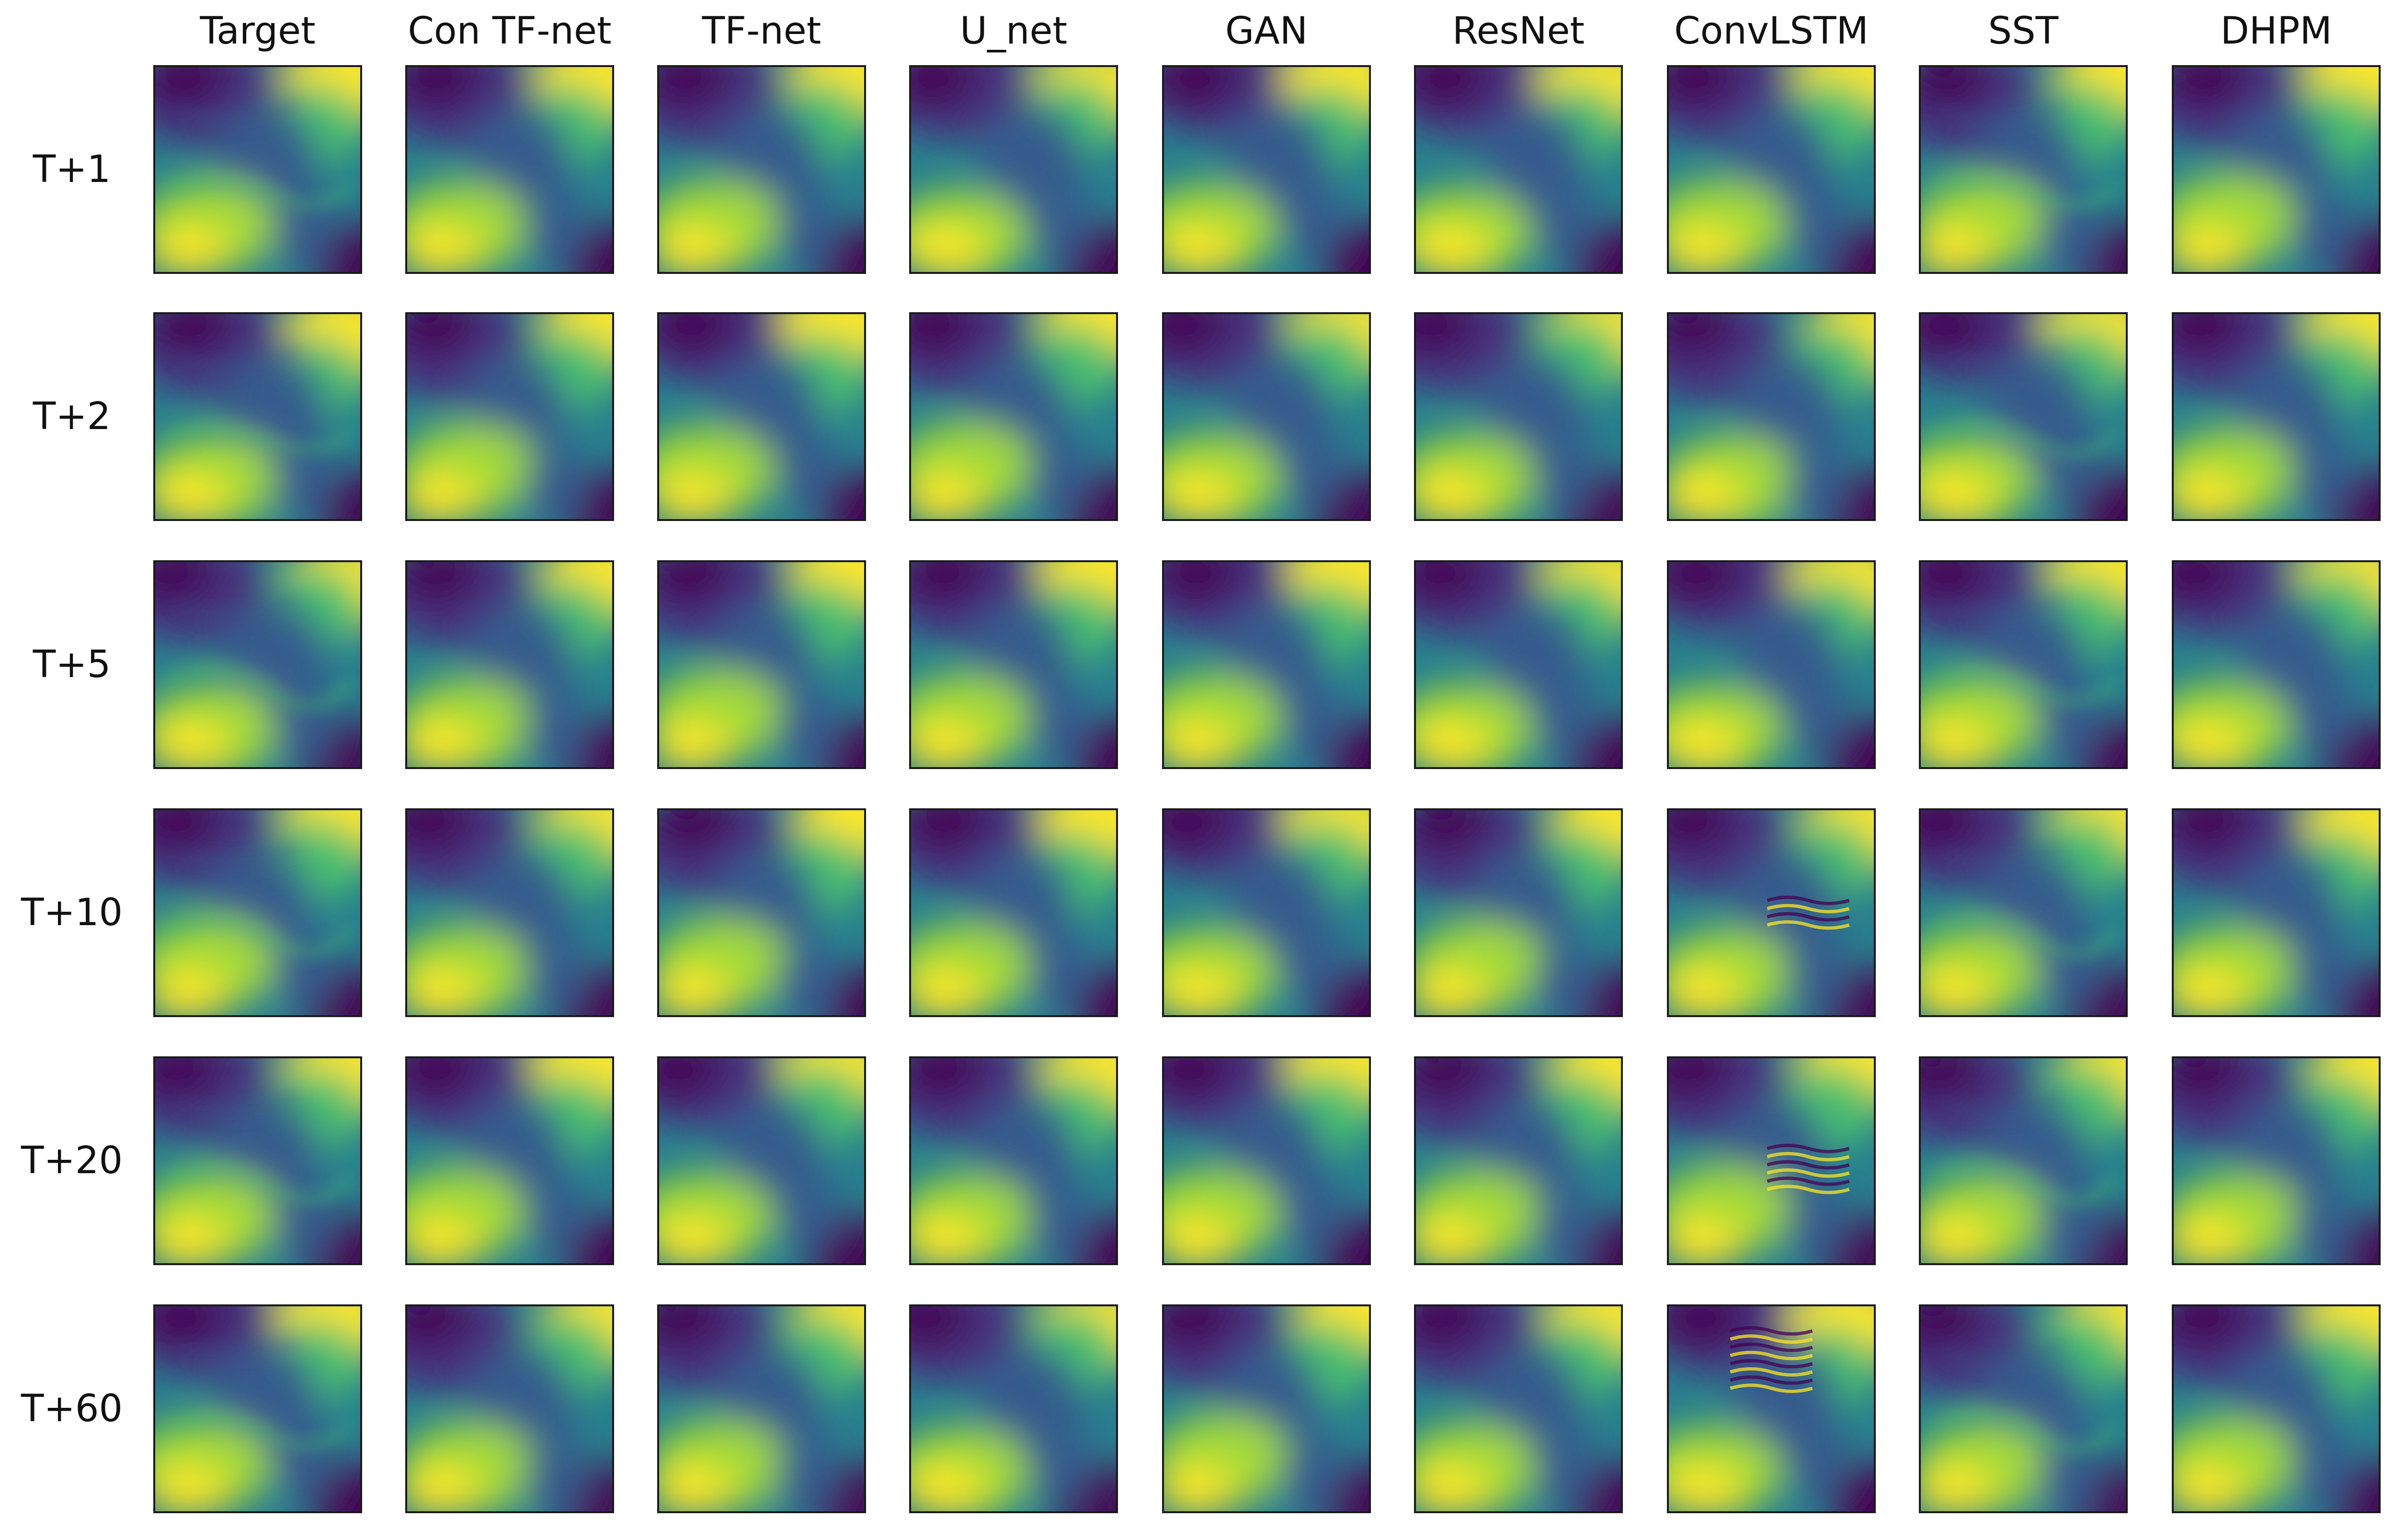 The width and height of the screenshot is (2395, 1540). Describe the element at coordinates (72, 1408) in the screenshot. I see `row-label: T+60` at that location.